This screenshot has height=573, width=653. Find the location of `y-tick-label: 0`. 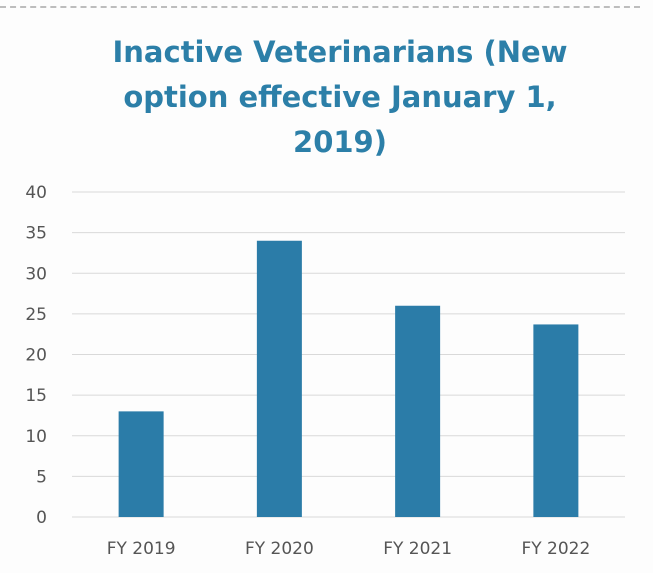

y-tick-label: 0 is located at coordinates (41, 518).